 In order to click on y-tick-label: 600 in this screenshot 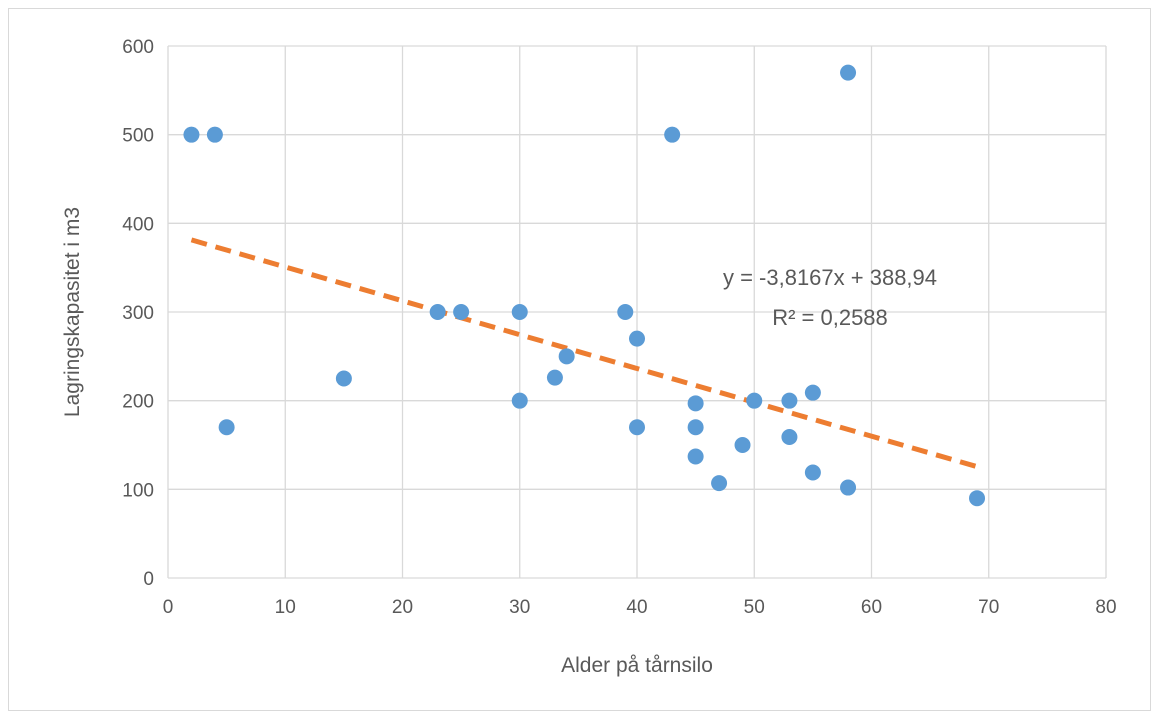, I will do `click(138, 47)`.